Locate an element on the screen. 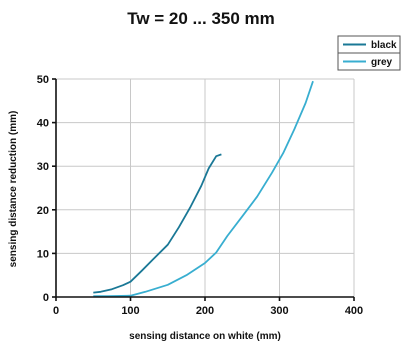  y-tick-label: 0 is located at coordinates (46, 298).